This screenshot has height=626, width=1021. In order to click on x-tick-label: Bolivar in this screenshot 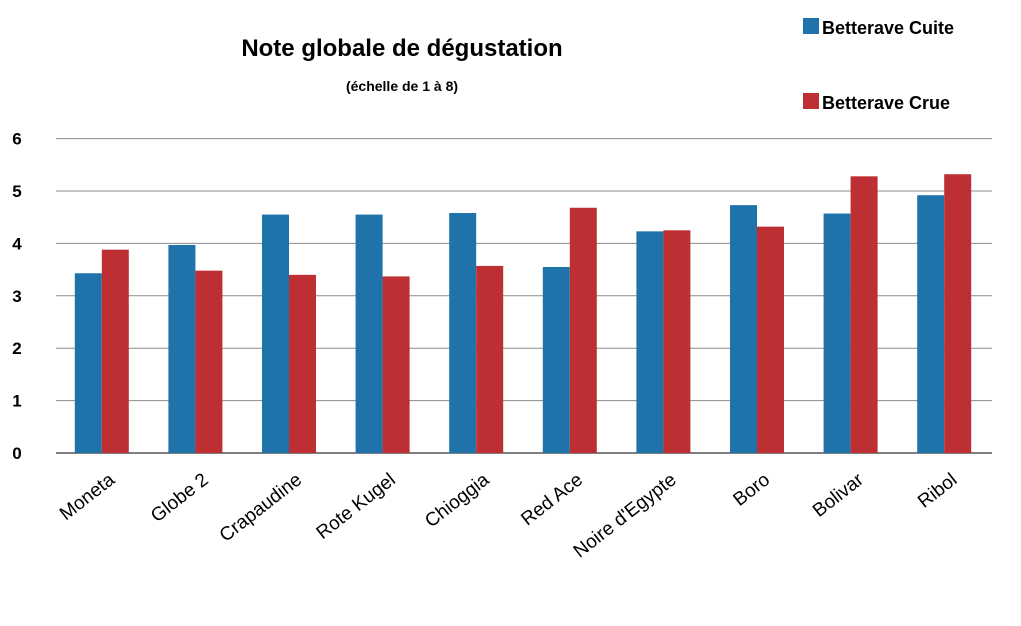, I will do `click(838, 495)`.